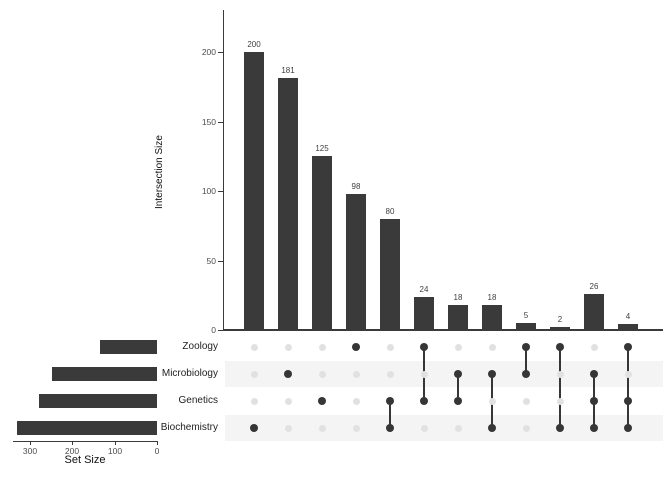  I want to click on intersection-bar-value: 24, so click(424, 289).